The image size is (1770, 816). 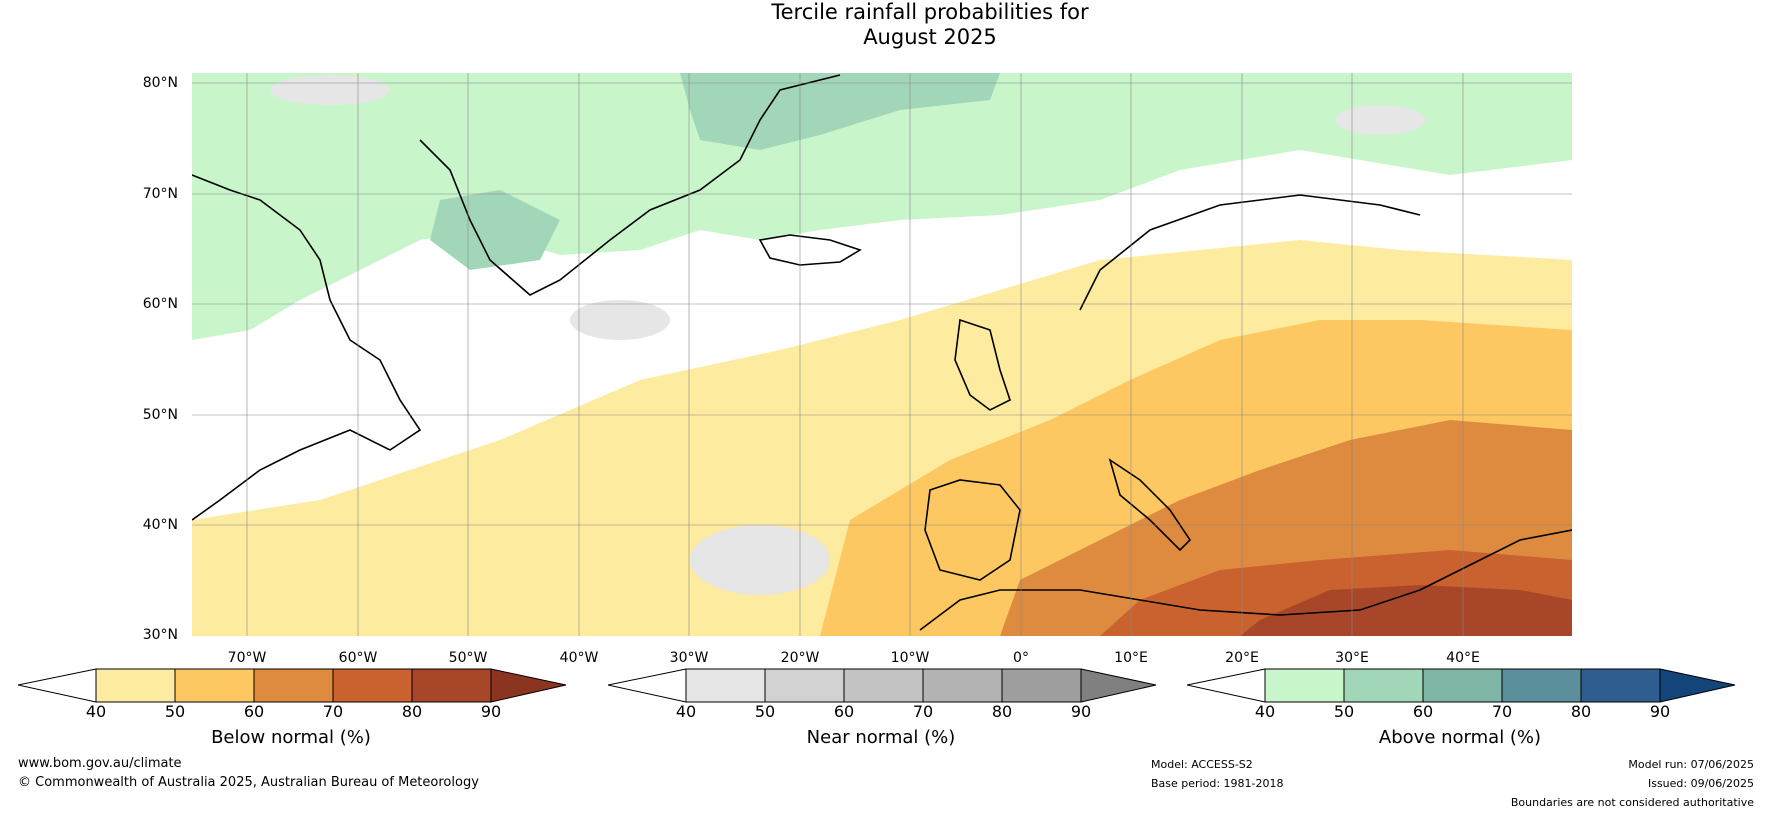 I want to click on near-tick-60: 60, so click(x=844, y=711).